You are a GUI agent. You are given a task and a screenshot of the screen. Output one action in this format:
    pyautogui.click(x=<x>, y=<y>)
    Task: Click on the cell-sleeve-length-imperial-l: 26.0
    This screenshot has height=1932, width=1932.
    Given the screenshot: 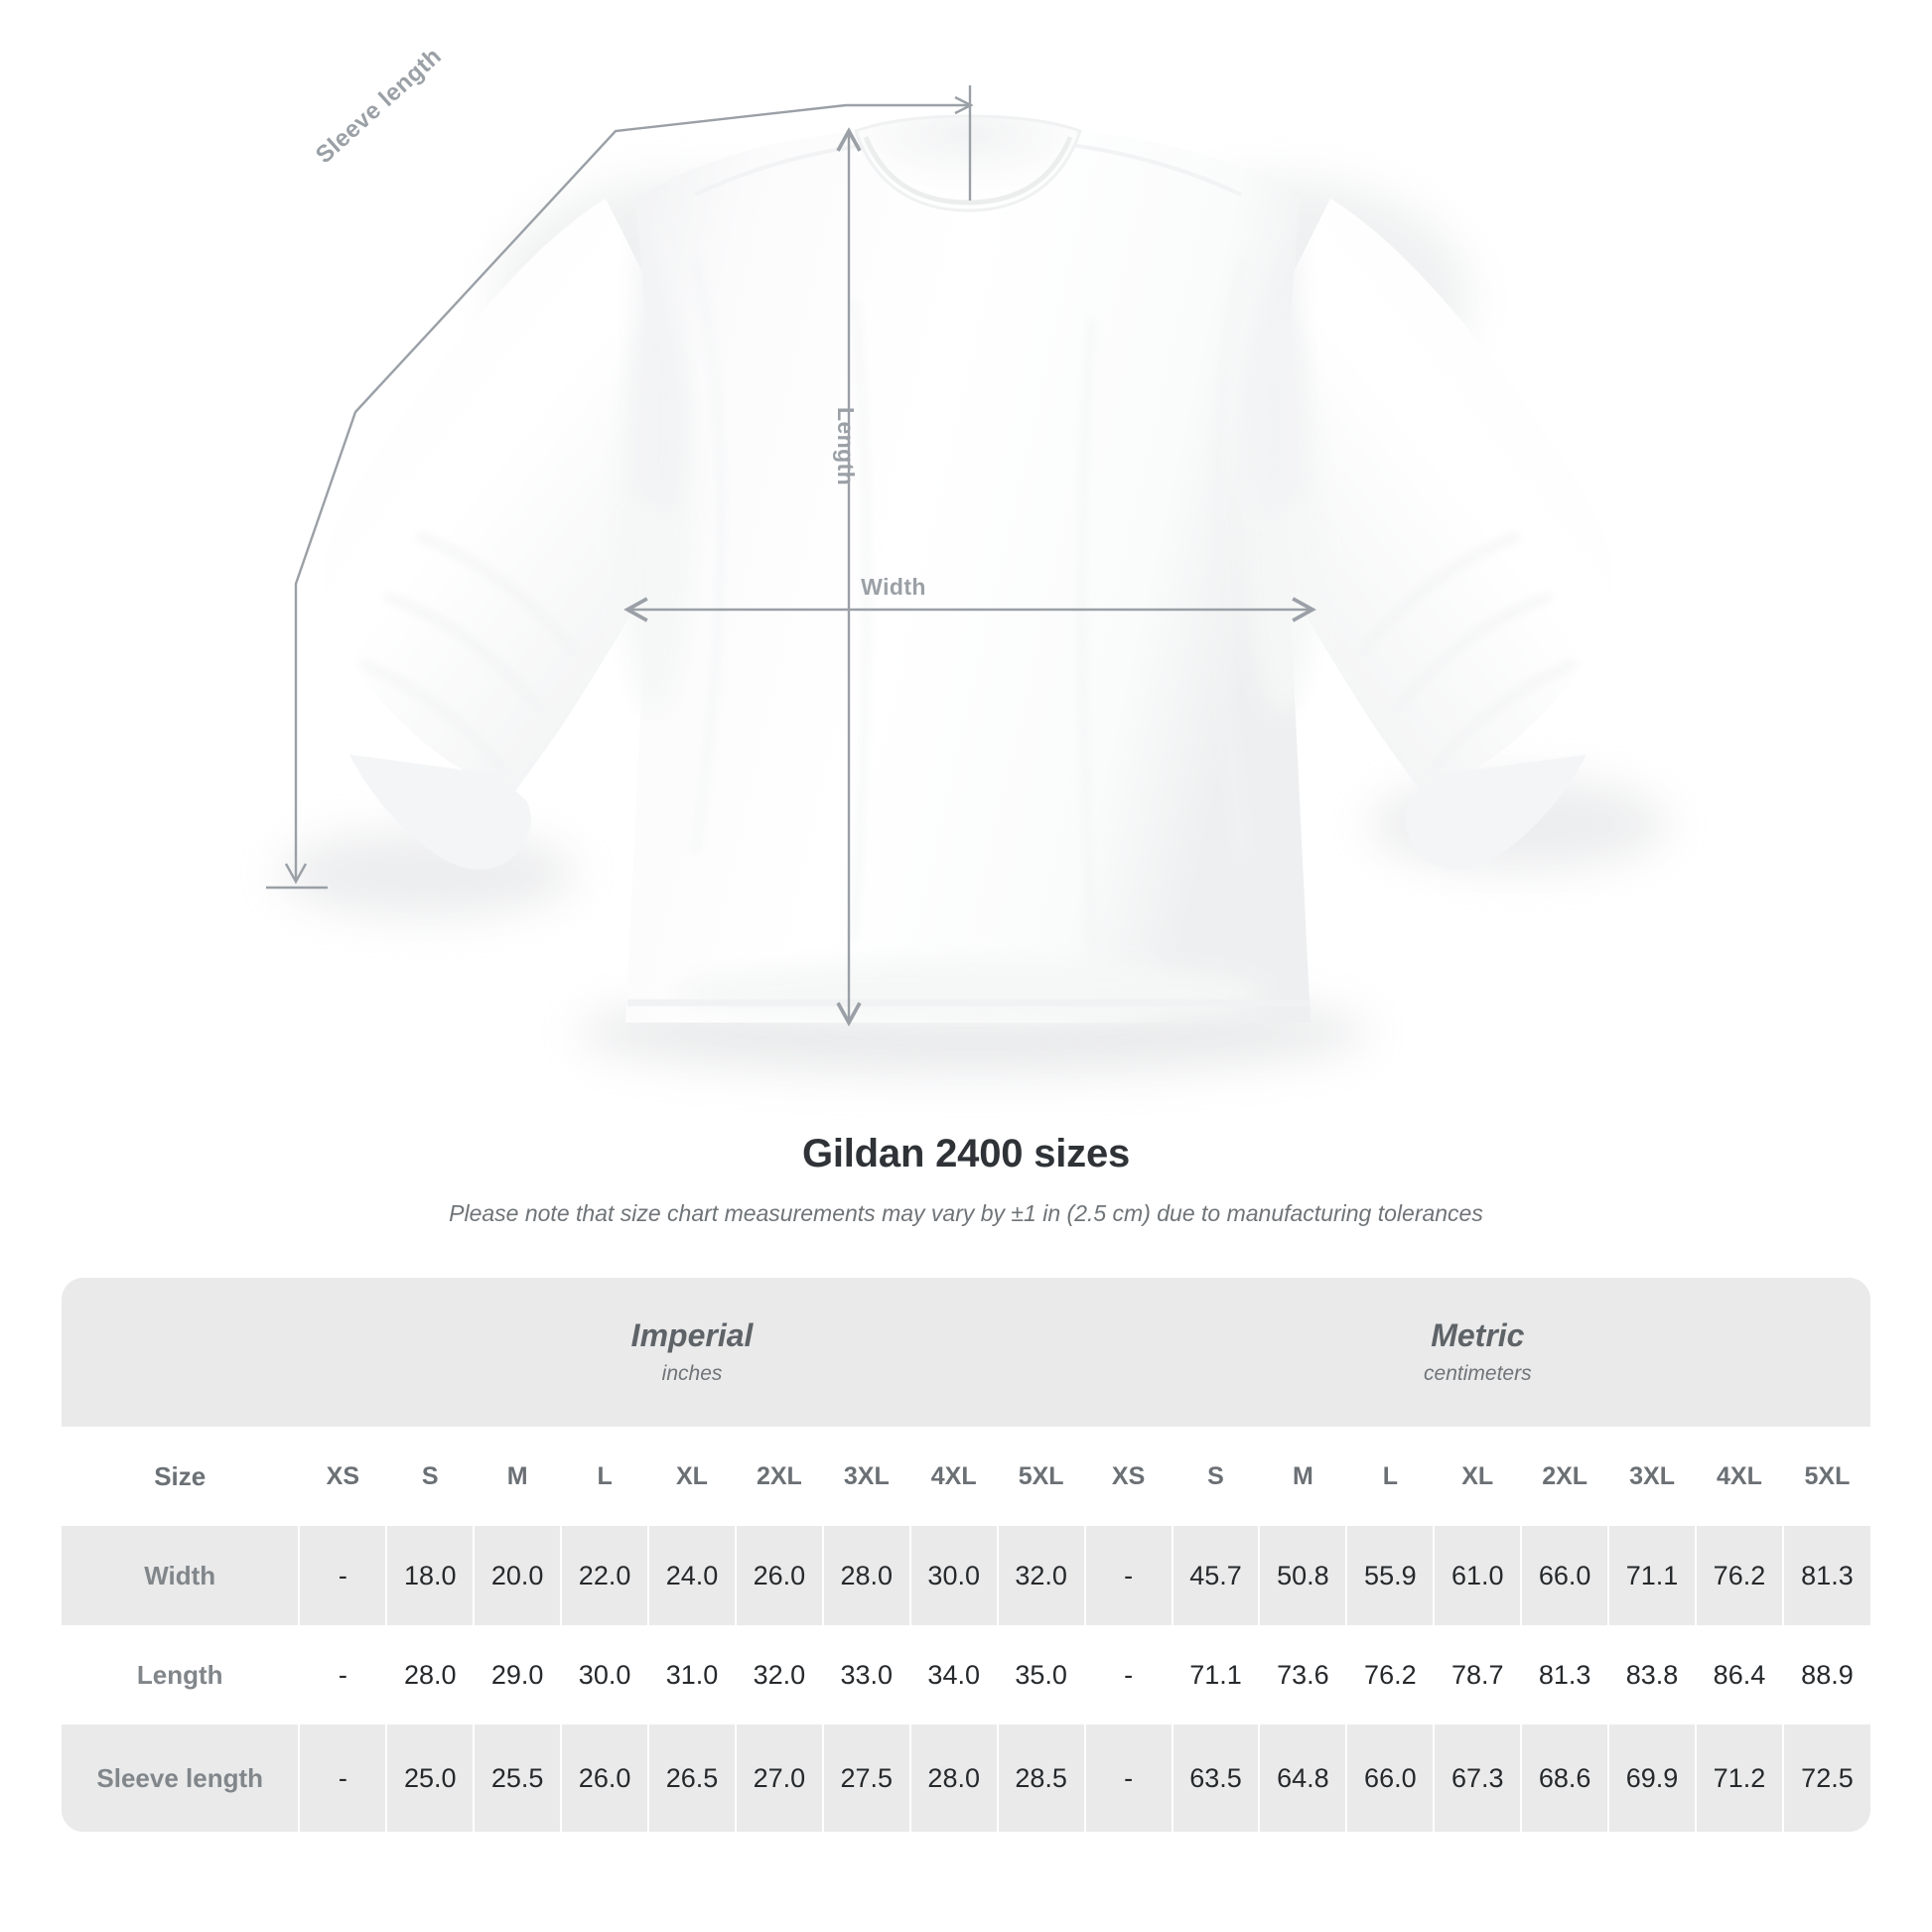 What is the action you would take?
    pyautogui.click(x=605, y=1778)
    